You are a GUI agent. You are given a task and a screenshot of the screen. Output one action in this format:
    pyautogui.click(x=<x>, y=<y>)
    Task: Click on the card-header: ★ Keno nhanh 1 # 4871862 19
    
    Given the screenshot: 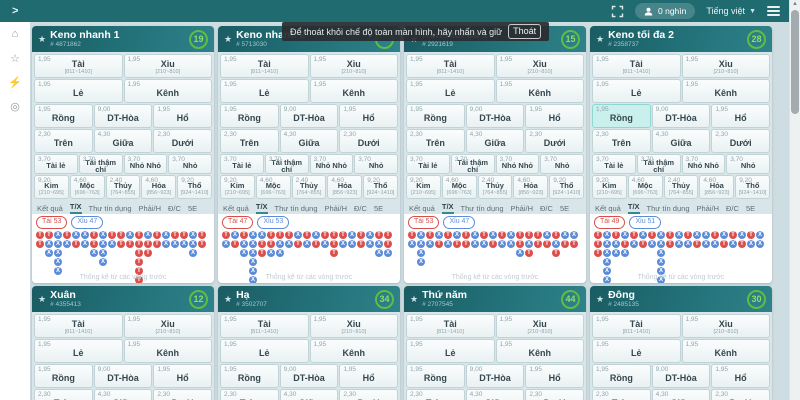 What is the action you would take?
    pyautogui.click(x=123, y=39)
    